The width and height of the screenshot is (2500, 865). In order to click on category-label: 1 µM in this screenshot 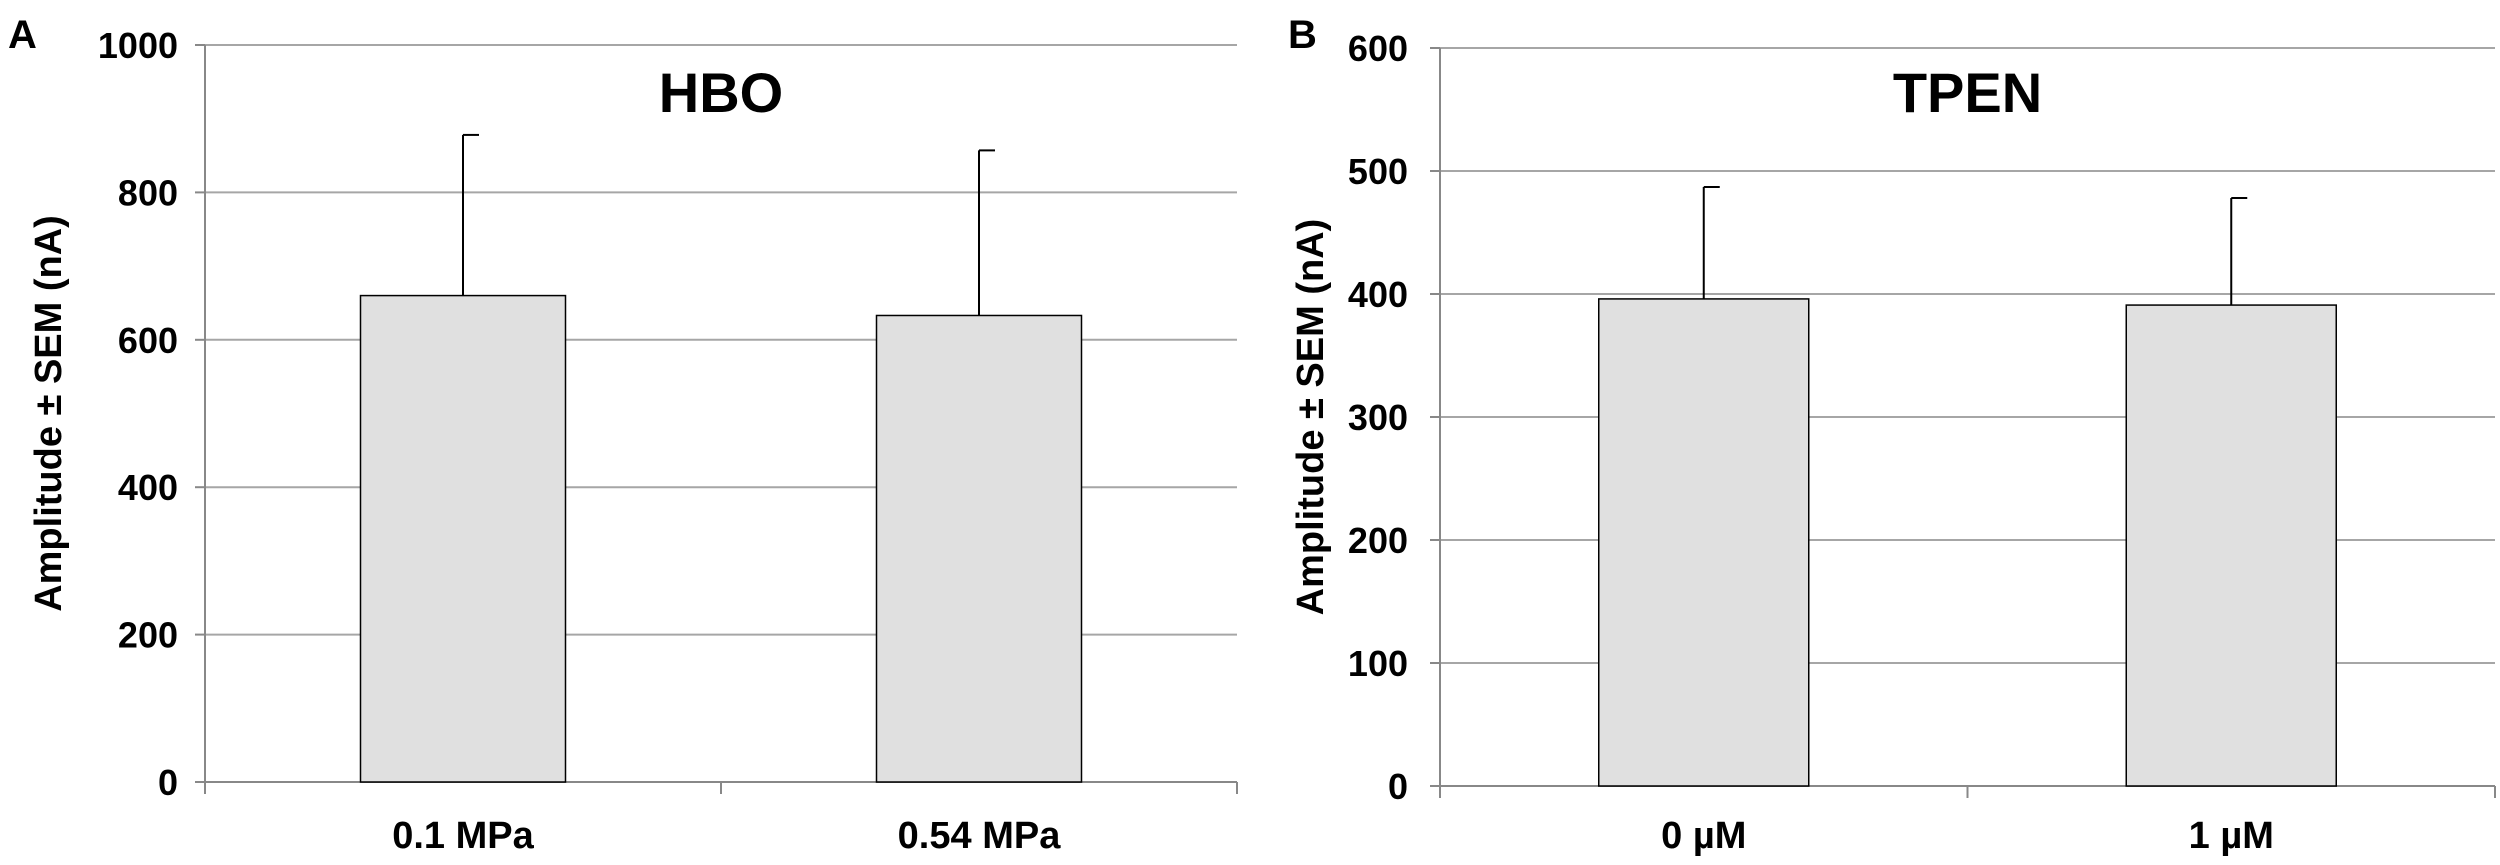, I will do `click(2231, 836)`.